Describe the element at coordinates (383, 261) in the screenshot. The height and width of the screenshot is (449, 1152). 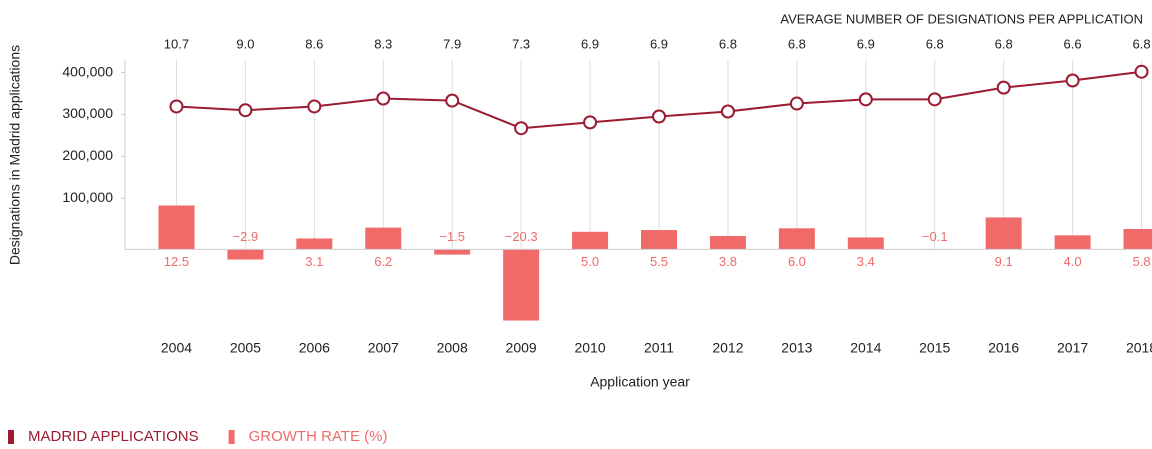
I see `bar-value-label: 6.2` at that location.